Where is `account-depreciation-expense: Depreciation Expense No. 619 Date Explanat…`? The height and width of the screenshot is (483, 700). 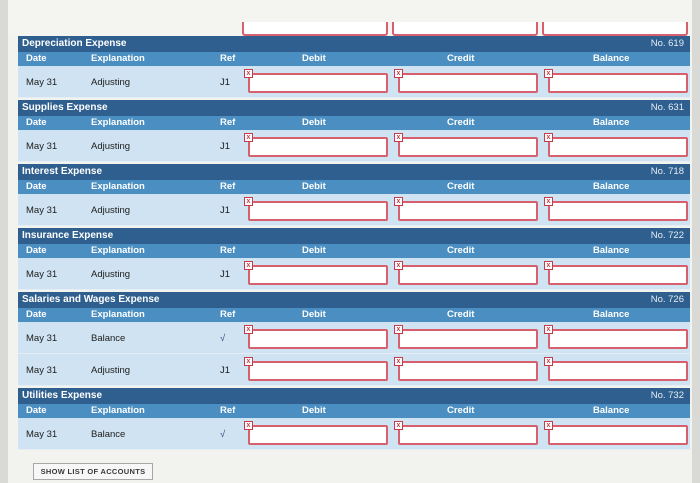 account-depreciation-expense: Depreciation Expense No. 619 Date Explanat… is located at coordinates (354, 67).